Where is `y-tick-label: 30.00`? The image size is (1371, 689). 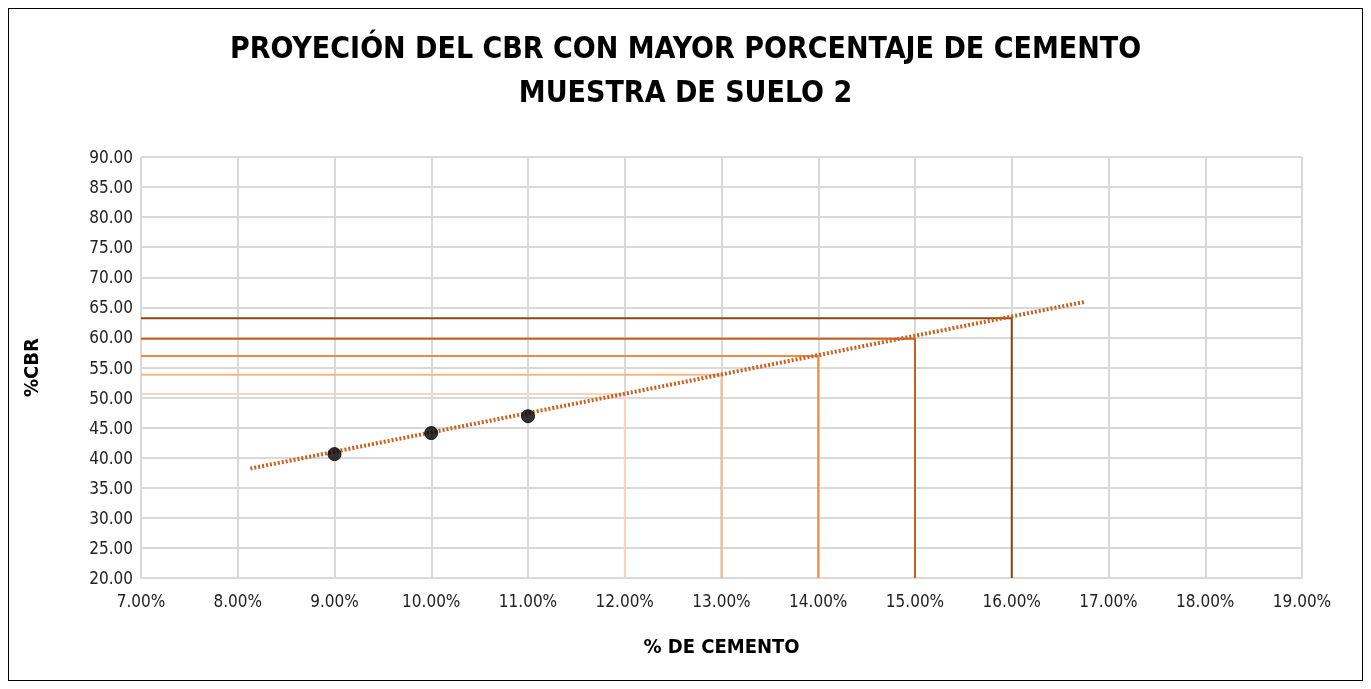
y-tick-label: 30.00 is located at coordinates (111, 517).